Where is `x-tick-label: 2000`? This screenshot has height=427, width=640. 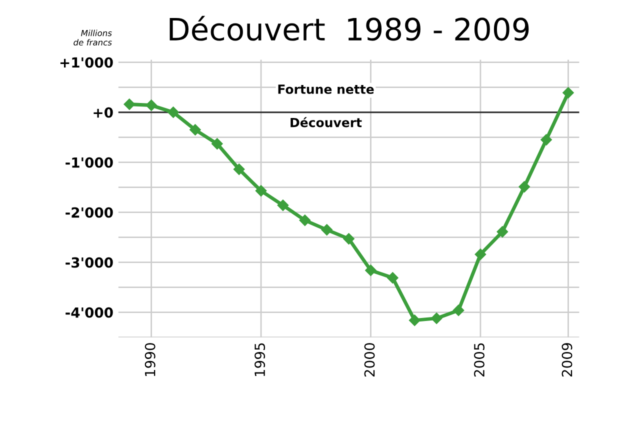
x-tick-label: 2000 is located at coordinates (369, 360).